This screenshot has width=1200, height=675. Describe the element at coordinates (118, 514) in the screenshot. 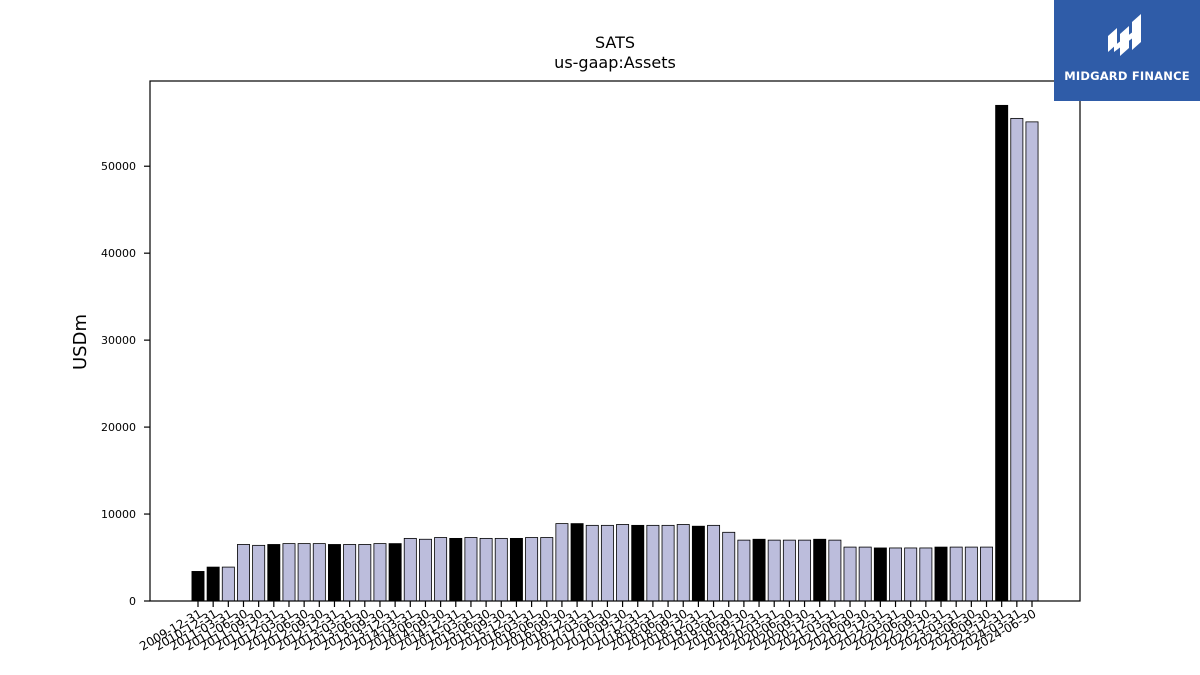

I see `y-tick-label: 10000` at that location.